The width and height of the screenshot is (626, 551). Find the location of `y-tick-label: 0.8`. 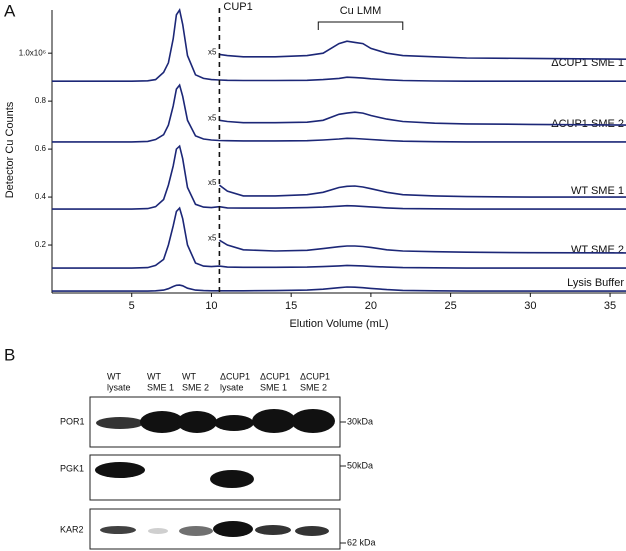

y-tick-label: 0.8 is located at coordinates (41, 100).